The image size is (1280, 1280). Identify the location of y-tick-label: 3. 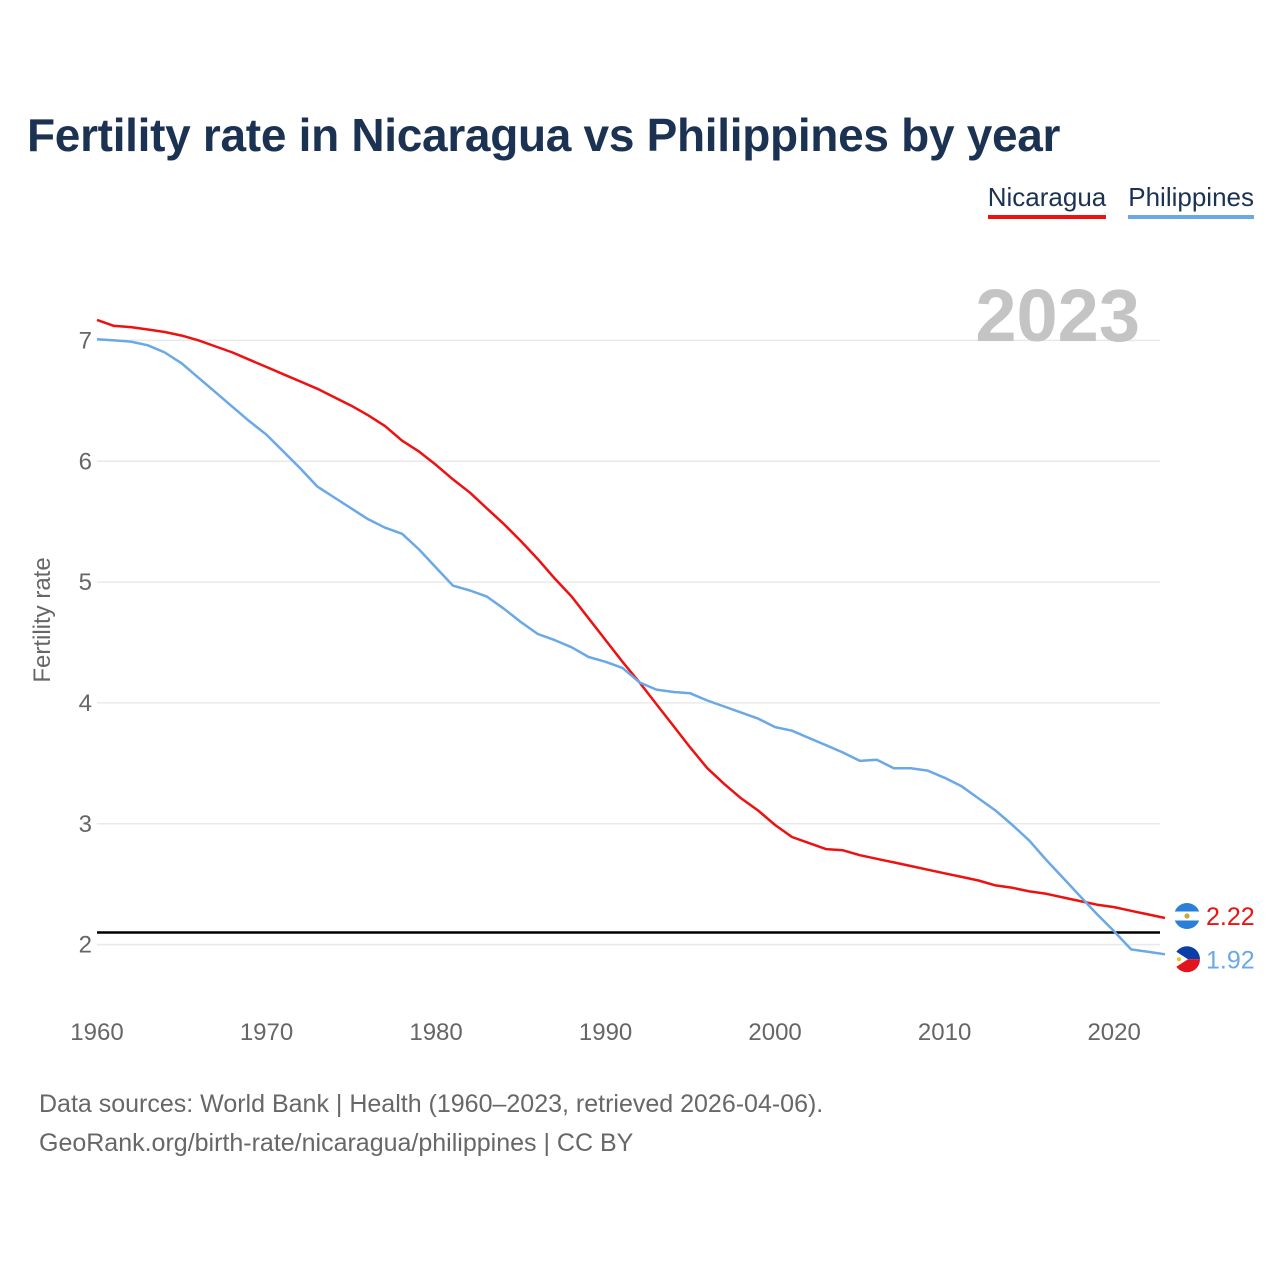
(85, 824).